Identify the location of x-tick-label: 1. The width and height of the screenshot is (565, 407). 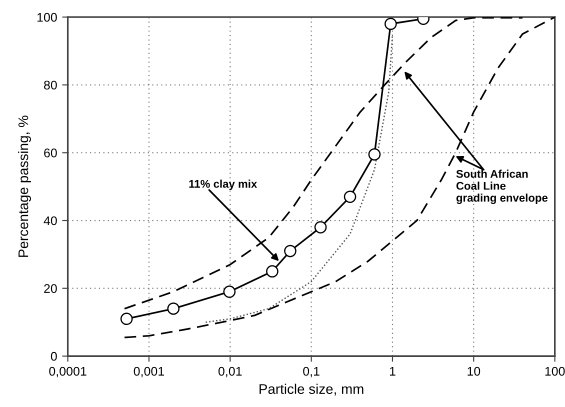
(393, 371).